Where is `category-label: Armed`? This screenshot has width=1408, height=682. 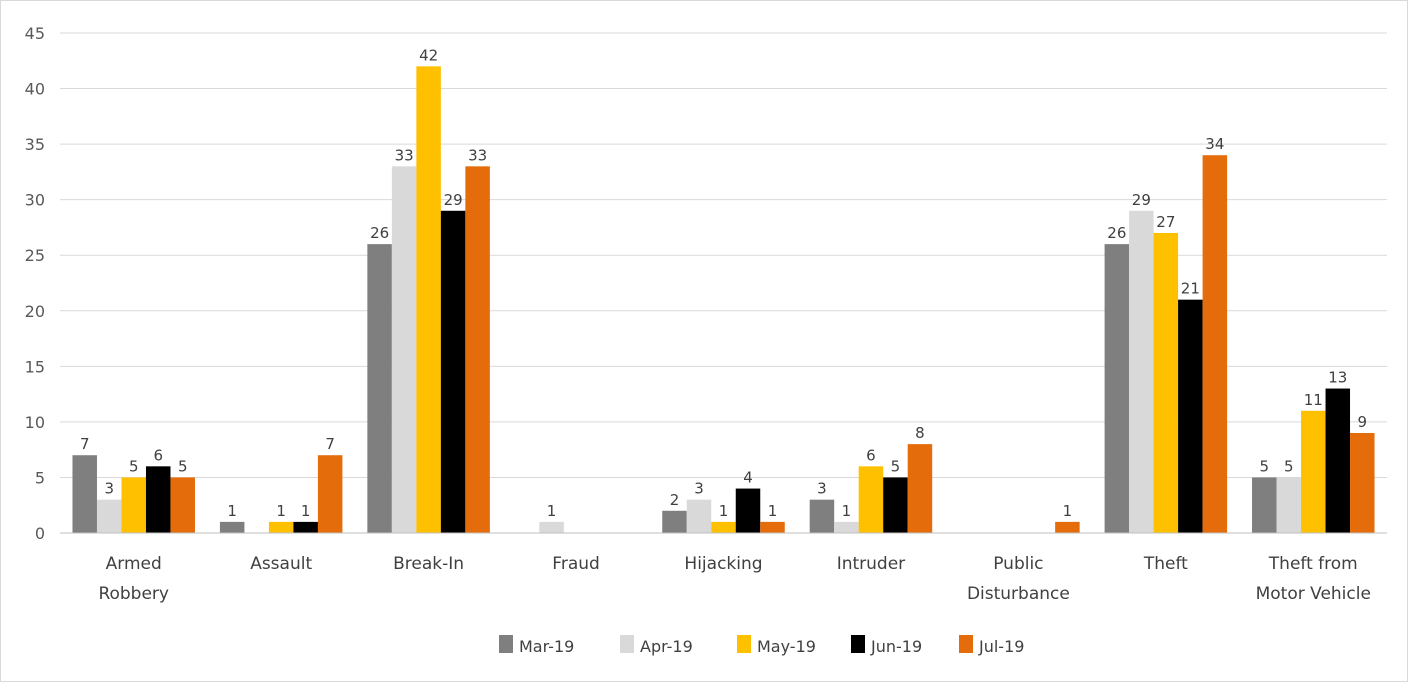
category-label: Armed is located at coordinates (134, 564).